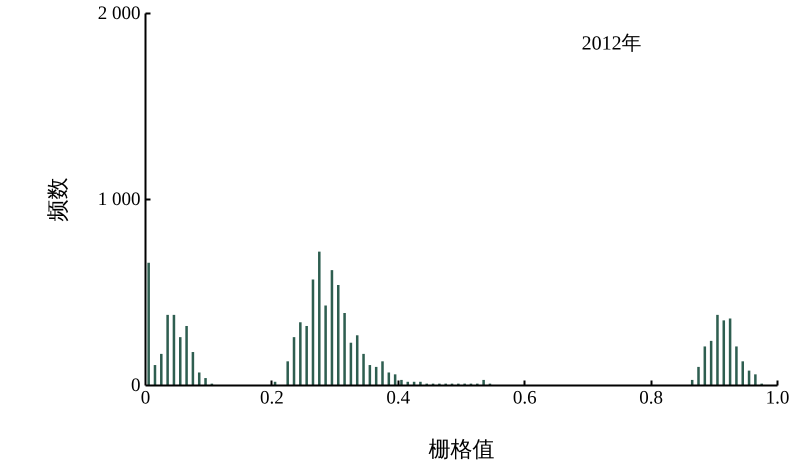  Describe the element at coordinates (612, 43) in the screenshot. I see `annotation: 2012年` at that location.